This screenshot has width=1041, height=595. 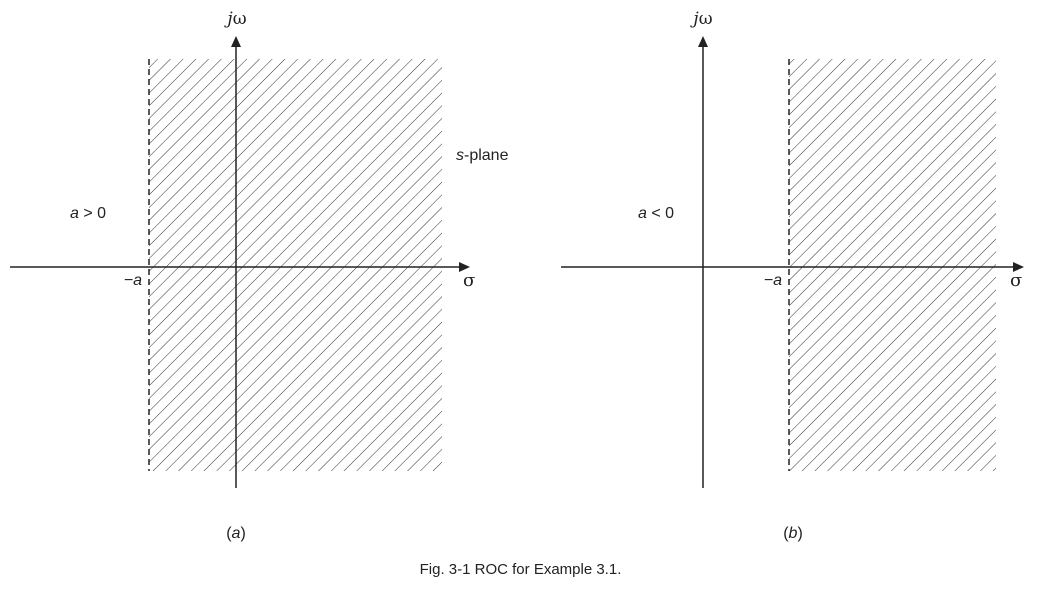 I want to click on panel-a-sublabel: (a), so click(x=236, y=533).